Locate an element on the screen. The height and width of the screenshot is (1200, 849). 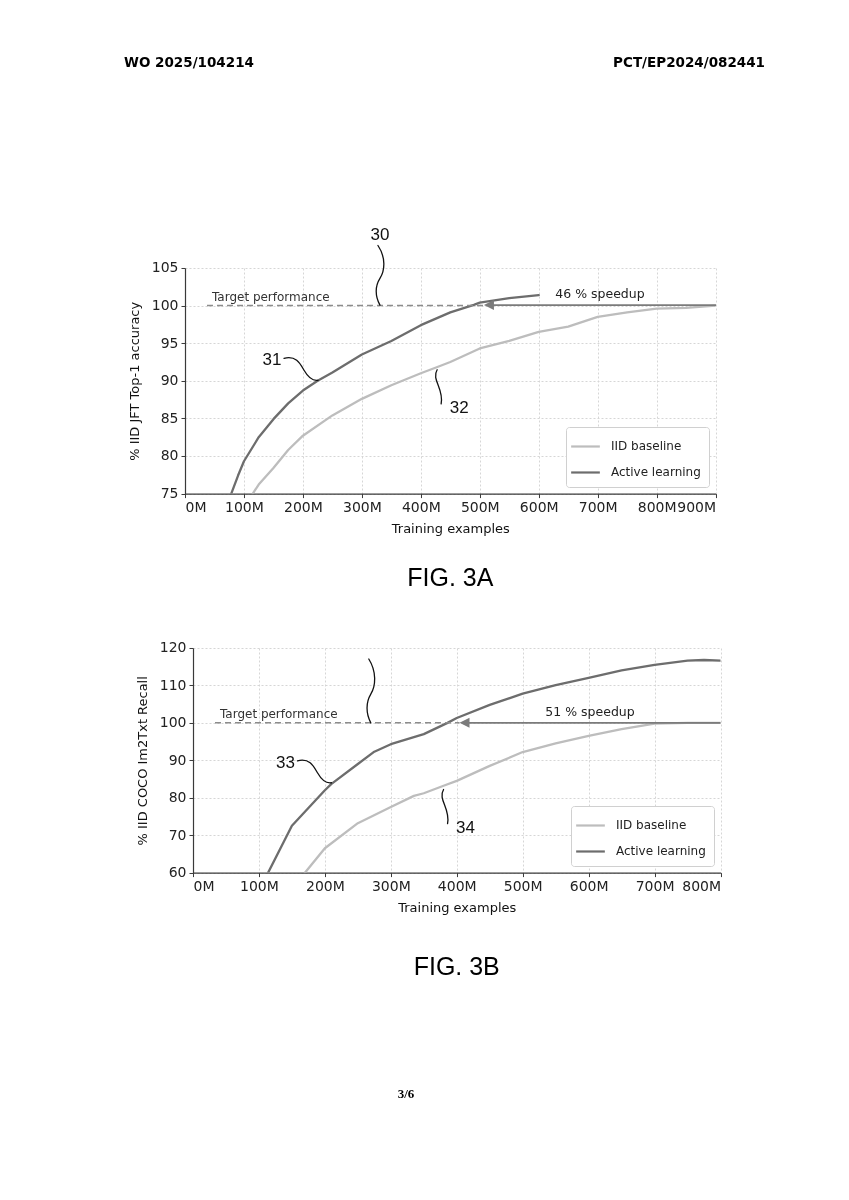
y-tick-label: 60 is located at coordinates (177, 872).